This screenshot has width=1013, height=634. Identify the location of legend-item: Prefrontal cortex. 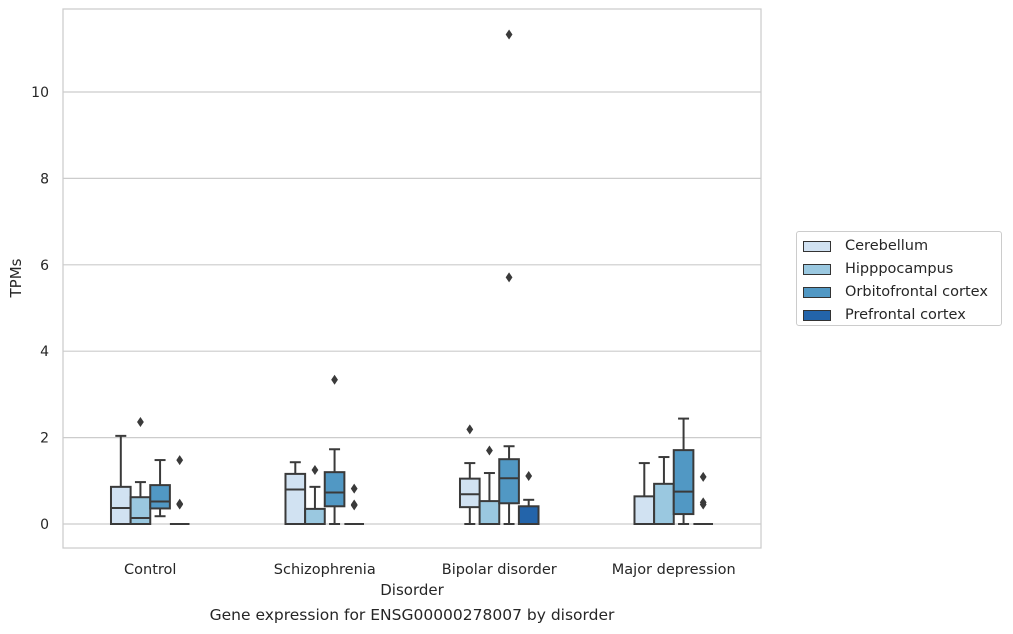
(884, 315).